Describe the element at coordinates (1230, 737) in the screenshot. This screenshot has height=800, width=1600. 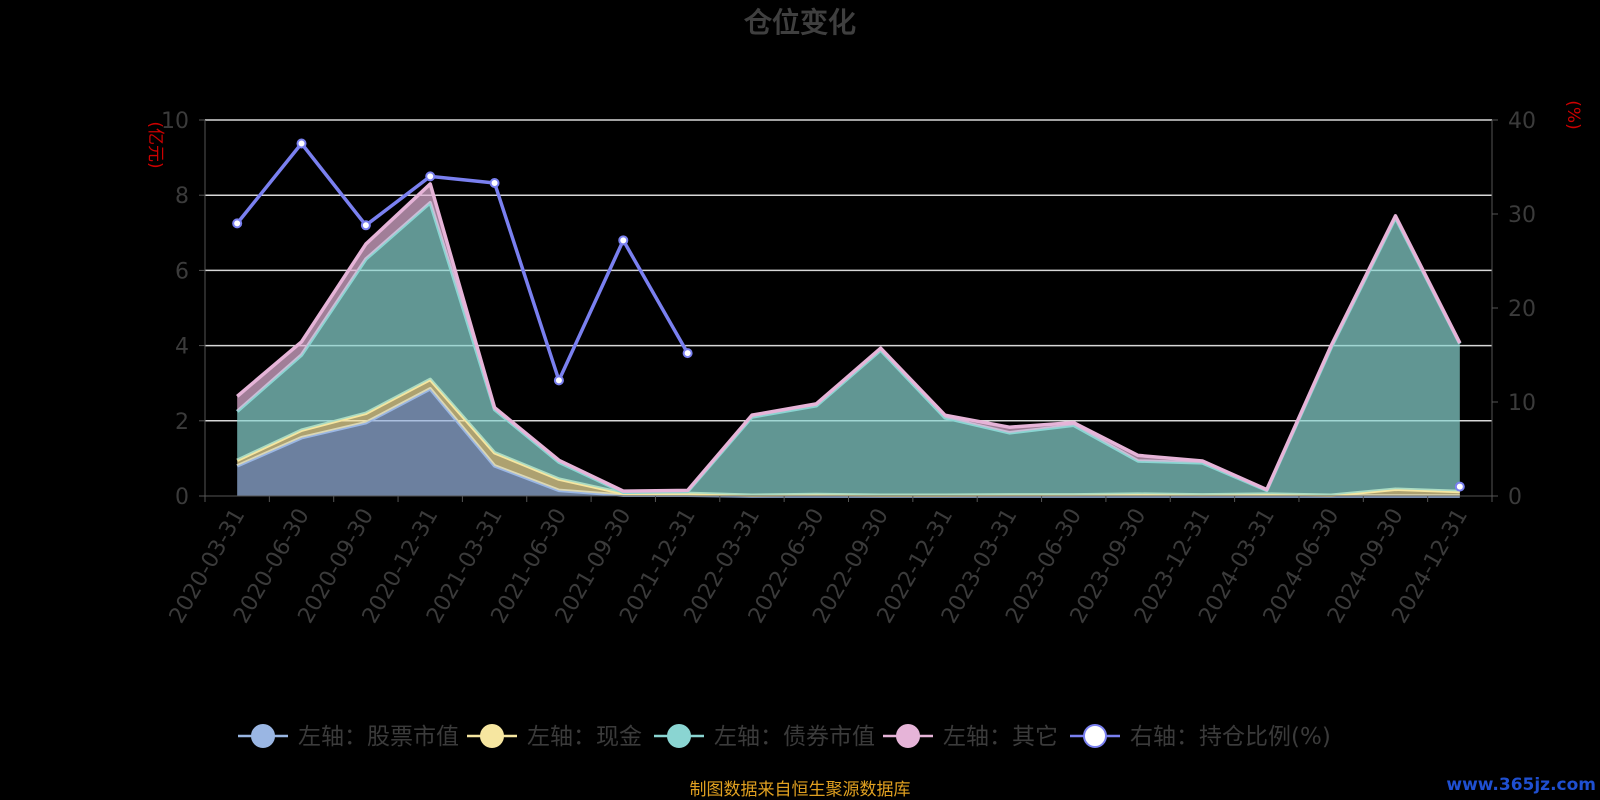
I see `legend-label: 右轴：持仓比例(%)` at that location.